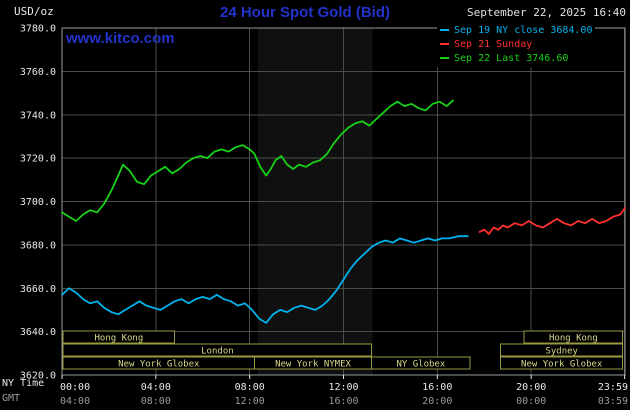  I want to click on session-label: London, so click(217, 352).